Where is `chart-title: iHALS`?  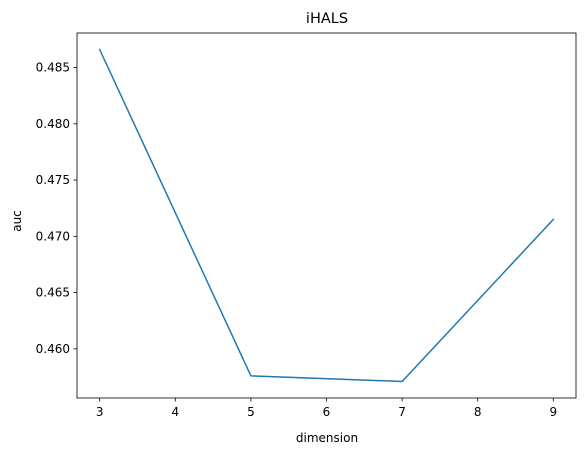
chart-title: iHALS is located at coordinates (327, 19).